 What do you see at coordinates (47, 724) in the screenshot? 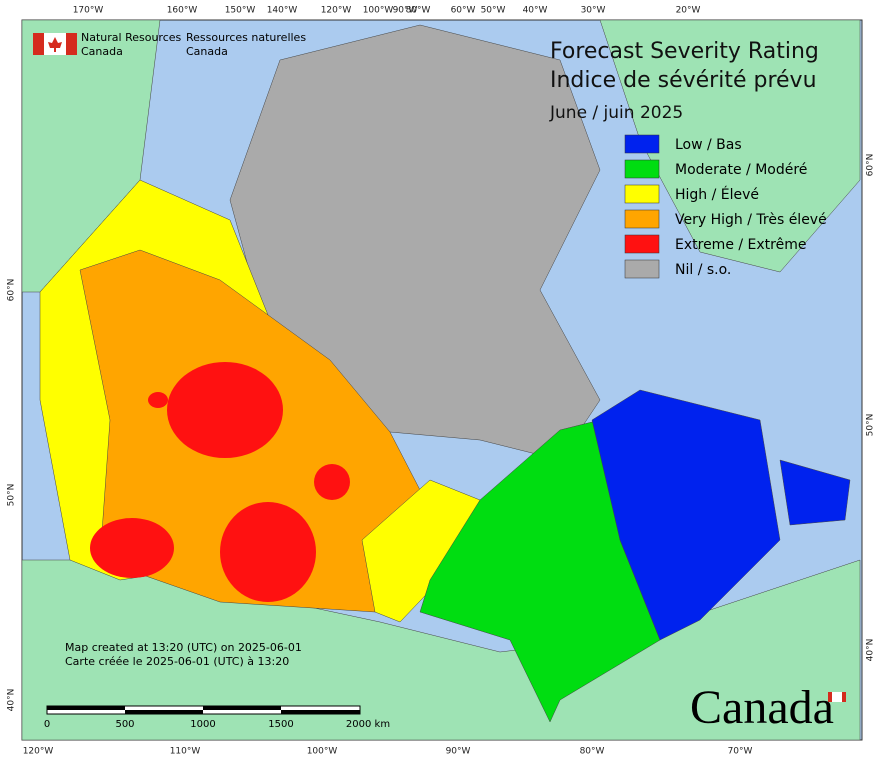
I see `scale-label: 0` at bounding box center [47, 724].